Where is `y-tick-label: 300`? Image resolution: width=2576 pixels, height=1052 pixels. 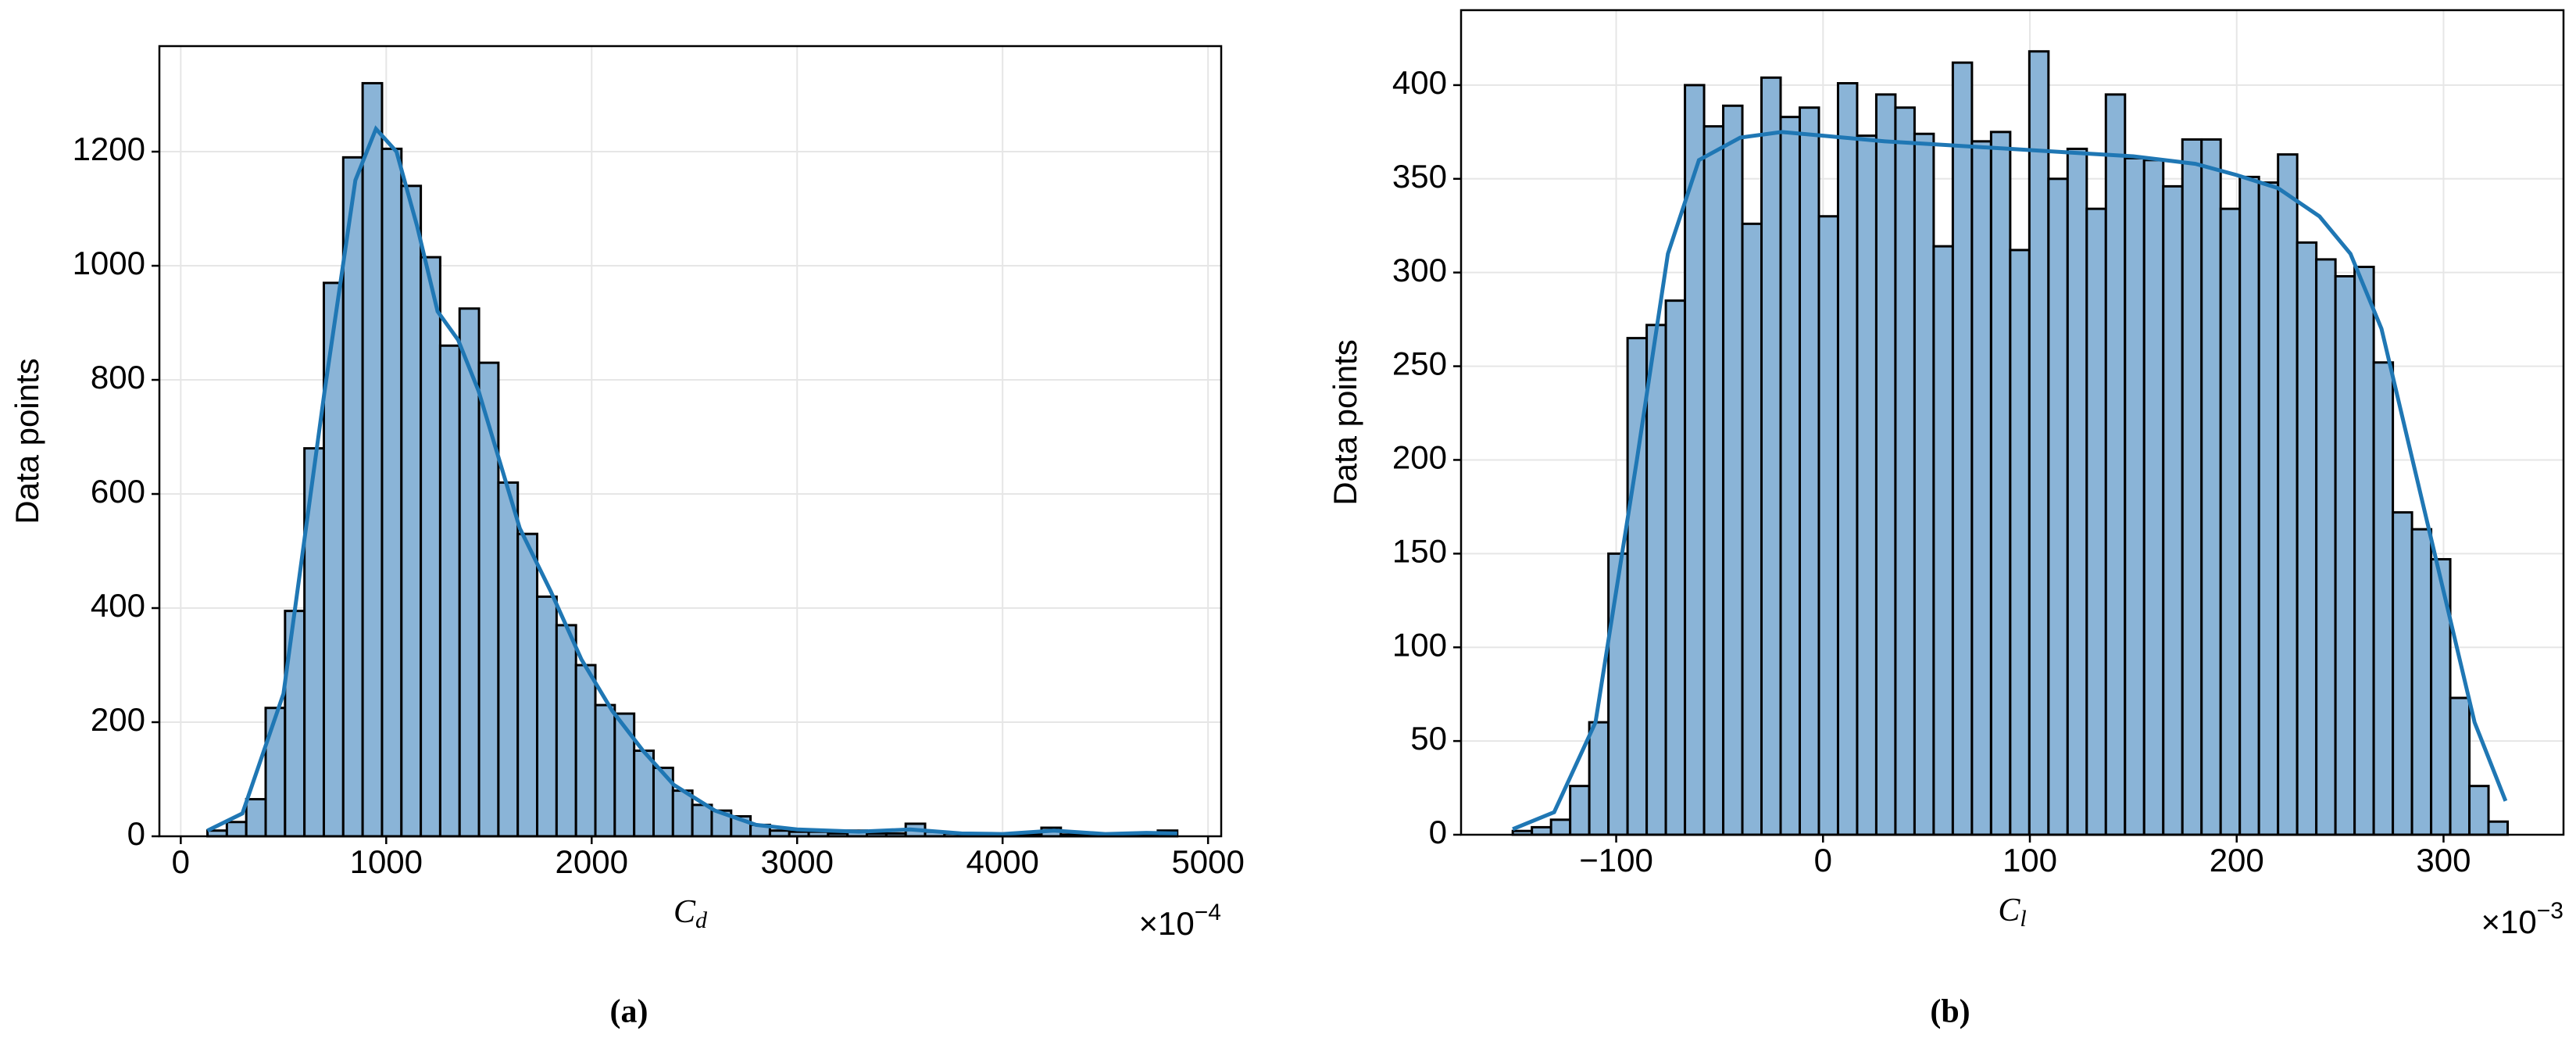
y-tick-label: 300 is located at coordinates (1420, 270).